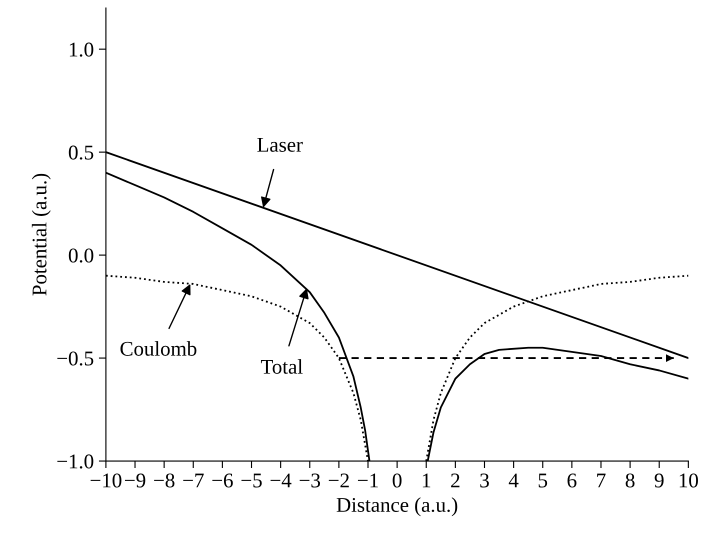 The height and width of the screenshot is (533, 706). Describe the element at coordinates (222, 481) in the screenshot. I see `x-tick-label: −6` at that location.